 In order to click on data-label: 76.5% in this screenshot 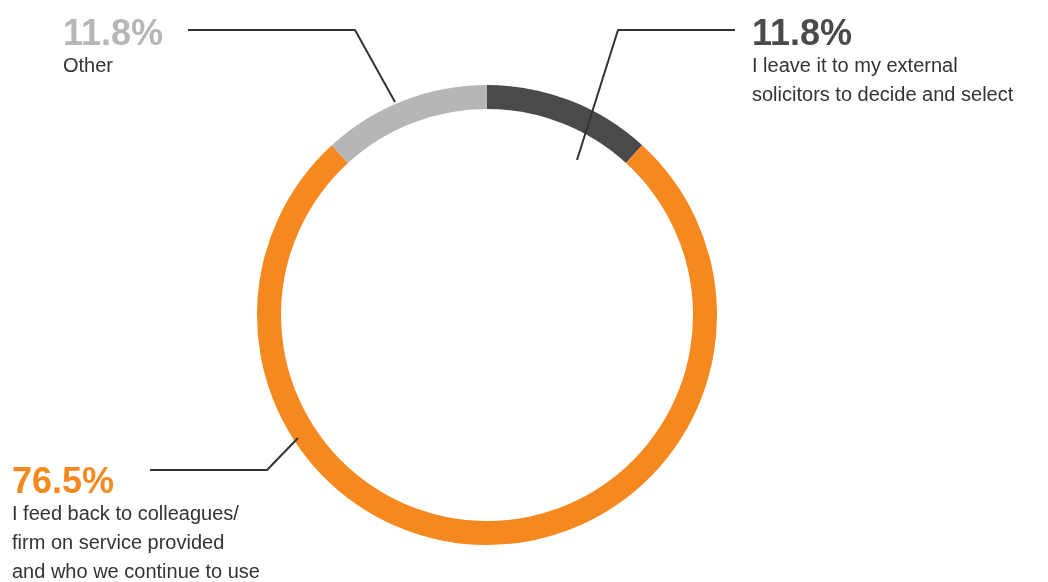, I will do `click(63, 480)`.